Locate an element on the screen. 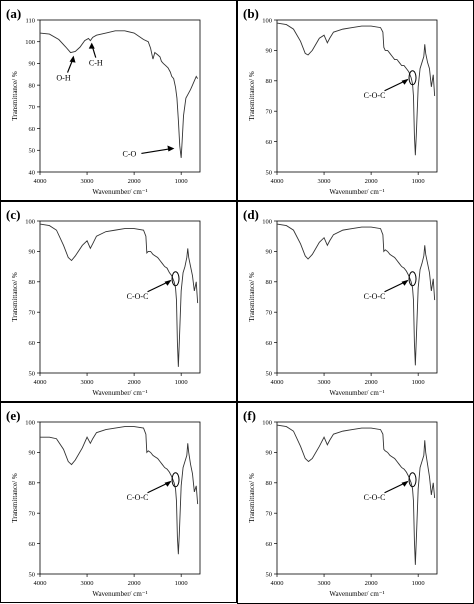  panel-letter: (a) is located at coordinates (13, 13).